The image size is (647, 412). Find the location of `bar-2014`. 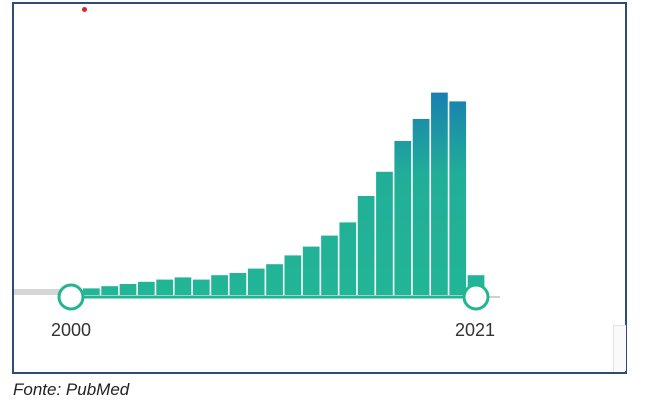

bar-2014 is located at coordinates (348, 258).